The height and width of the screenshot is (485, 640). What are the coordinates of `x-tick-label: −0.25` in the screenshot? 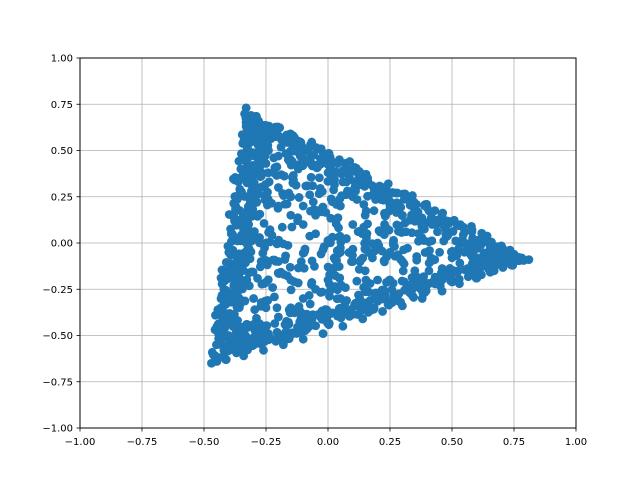 It's located at (266, 442).